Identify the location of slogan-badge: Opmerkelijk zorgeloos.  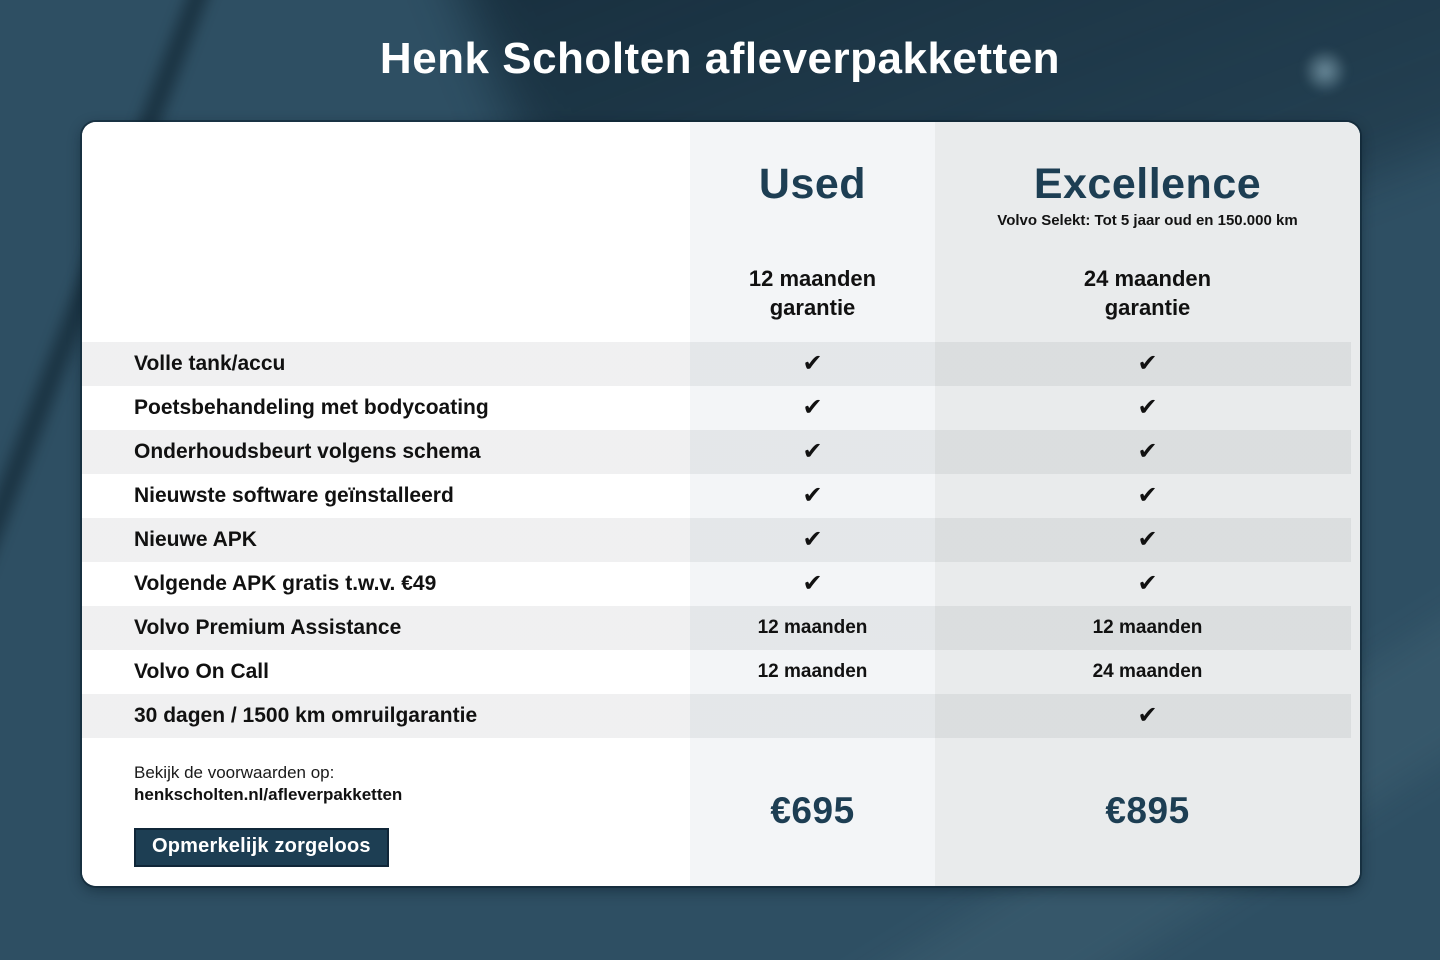
(261, 847).